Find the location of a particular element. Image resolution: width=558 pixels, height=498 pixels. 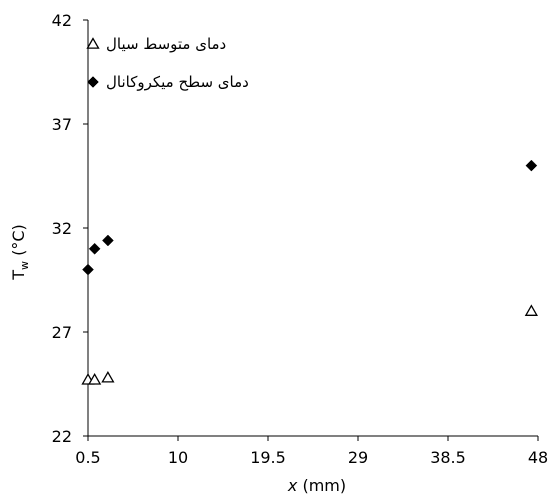

y-tick-label: 27 is located at coordinates (62, 332).